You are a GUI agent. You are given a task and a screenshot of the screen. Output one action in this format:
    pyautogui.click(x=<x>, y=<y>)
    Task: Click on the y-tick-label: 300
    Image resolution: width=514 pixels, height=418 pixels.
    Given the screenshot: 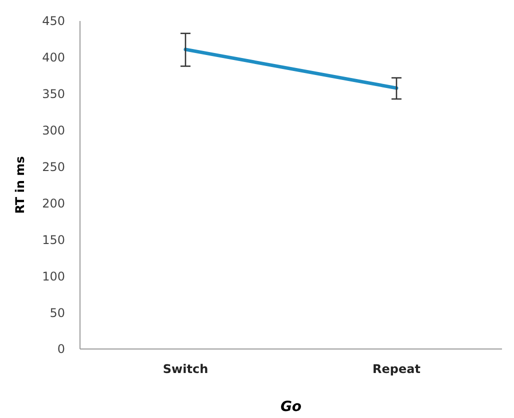 What is the action you would take?
    pyautogui.click(x=53, y=131)
    